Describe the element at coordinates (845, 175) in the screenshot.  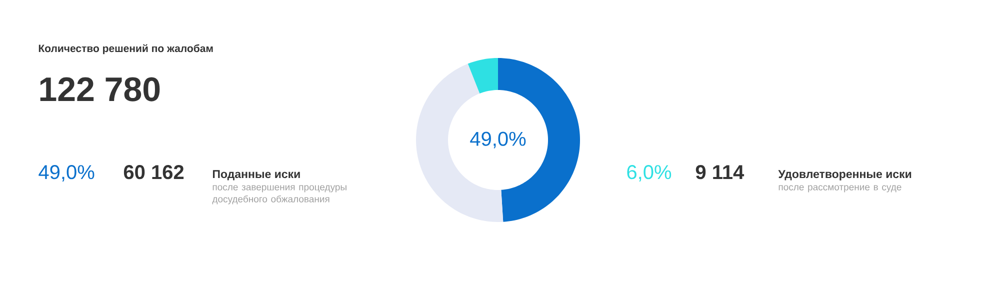
I see `text: Удовлетворенные иски` at that location.